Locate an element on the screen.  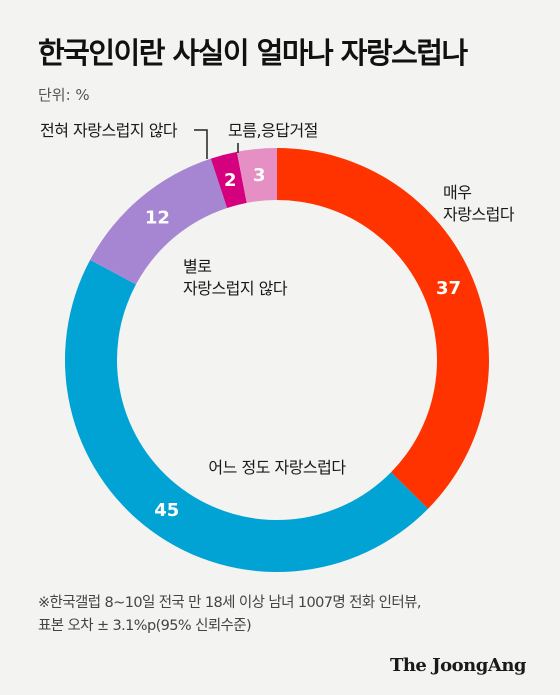
slice-value-2: 12 is located at coordinates (157, 218).